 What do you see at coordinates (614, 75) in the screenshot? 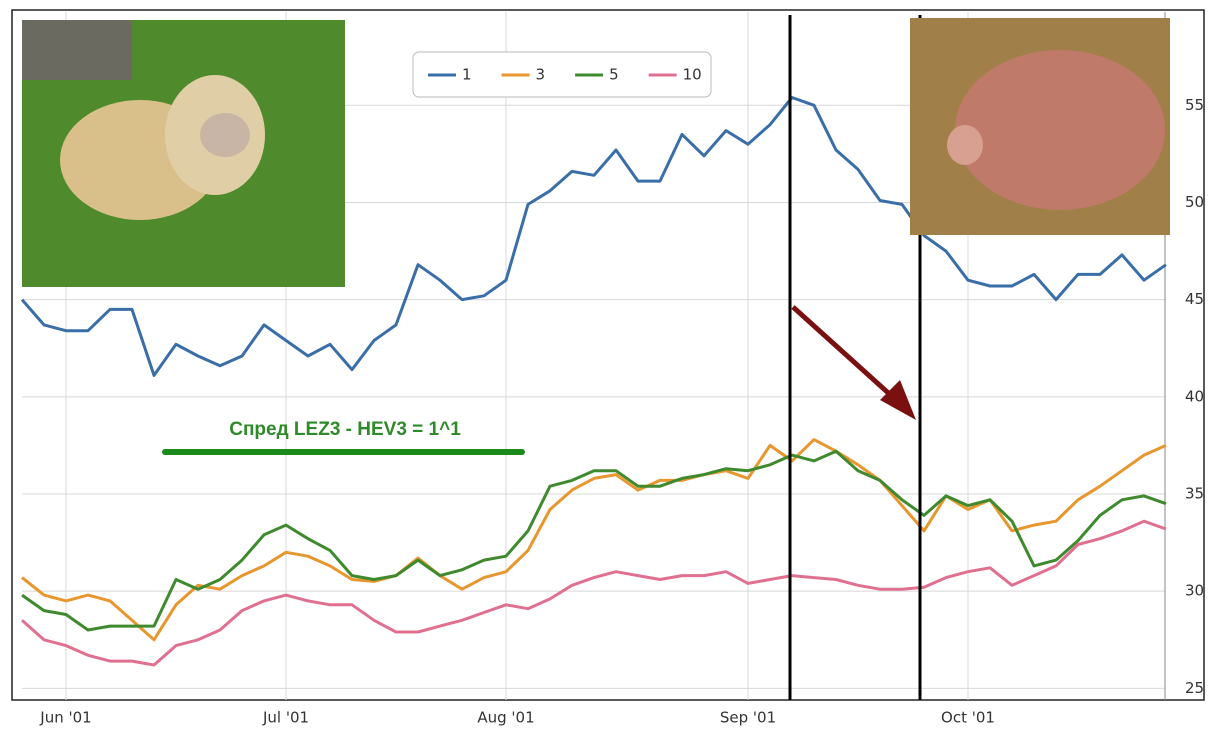
I see `legend-label: 5` at bounding box center [614, 75].